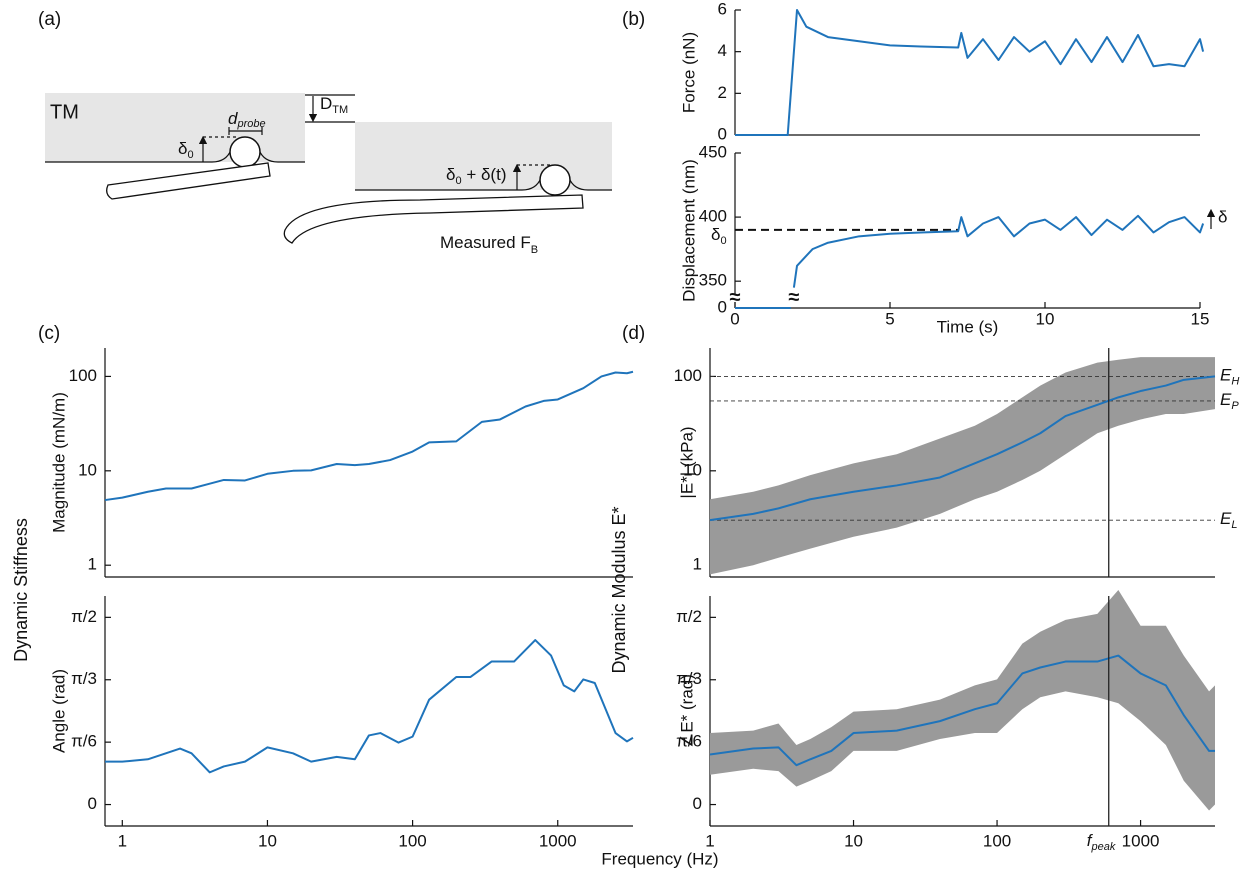  What do you see at coordinates (722, 50) in the screenshot?
I see `y-tick-label: 4` at bounding box center [722, 50].